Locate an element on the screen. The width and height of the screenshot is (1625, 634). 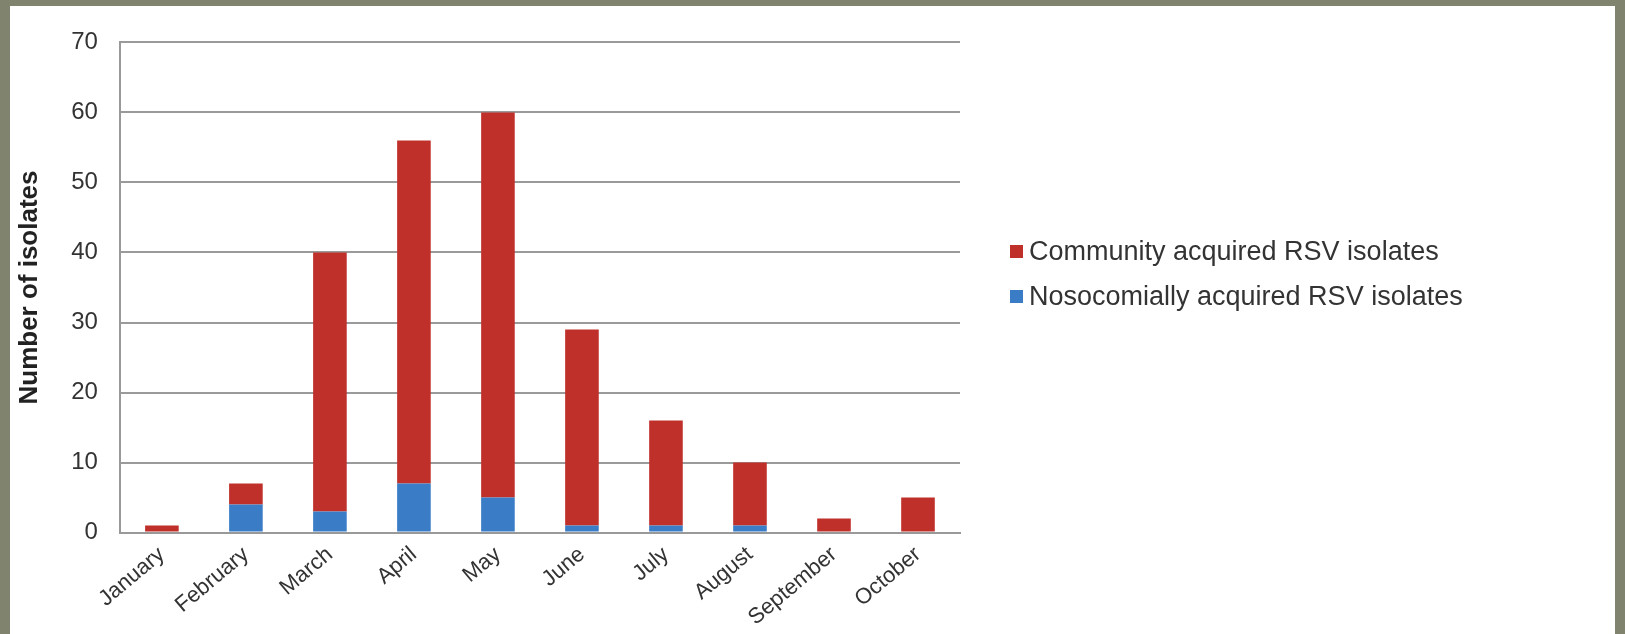
y-tick-label: 50 is located at coordinates (84, 181).